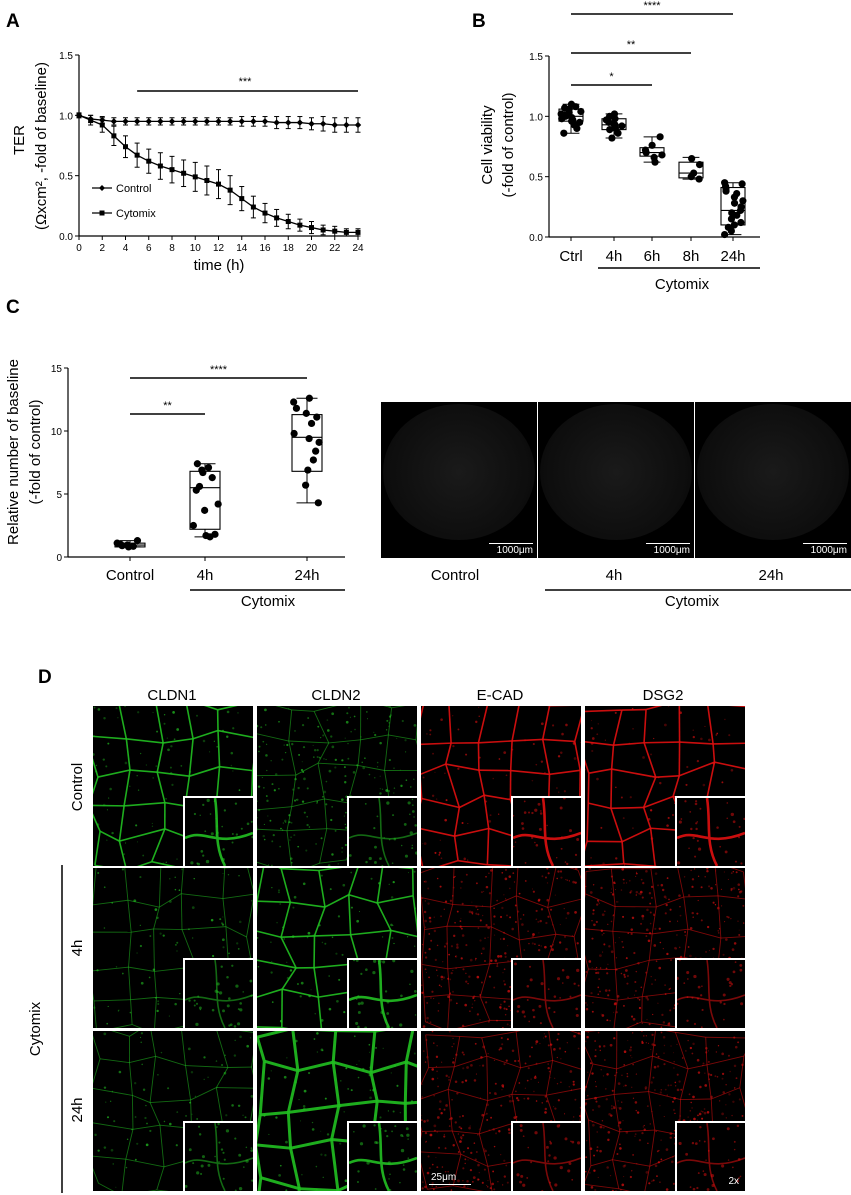 The image size is (851, 1195). I want to click on d-row-24h: 24h, so click(77, 1109).